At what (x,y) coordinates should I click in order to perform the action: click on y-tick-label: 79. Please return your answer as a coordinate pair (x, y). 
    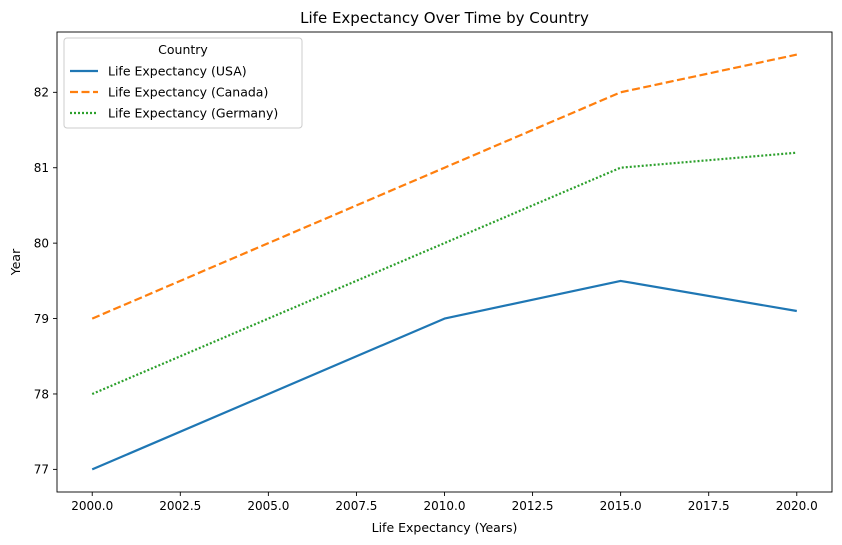
    Looking at the image, I should click on (41, 319).